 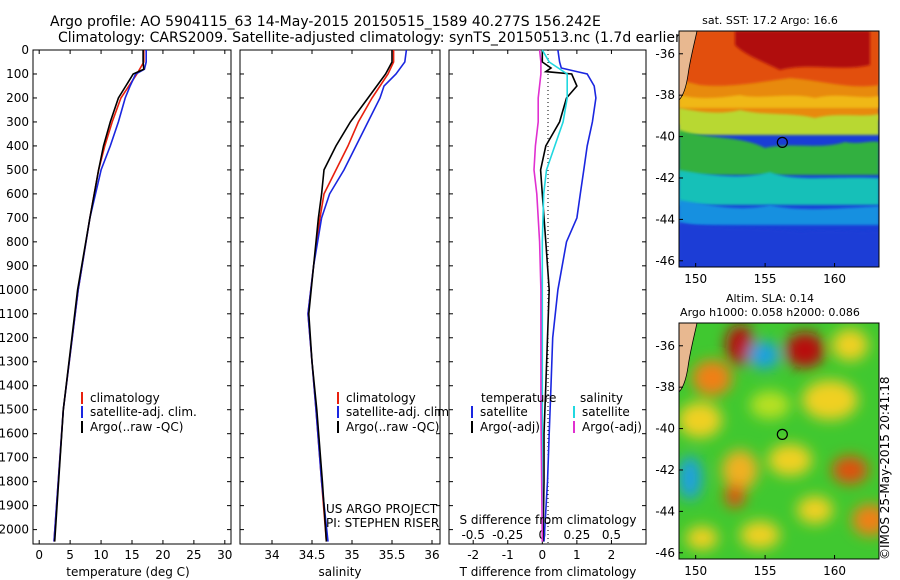 I want to click on legend-temperature-head: temperature, so click(x=518, y=398).